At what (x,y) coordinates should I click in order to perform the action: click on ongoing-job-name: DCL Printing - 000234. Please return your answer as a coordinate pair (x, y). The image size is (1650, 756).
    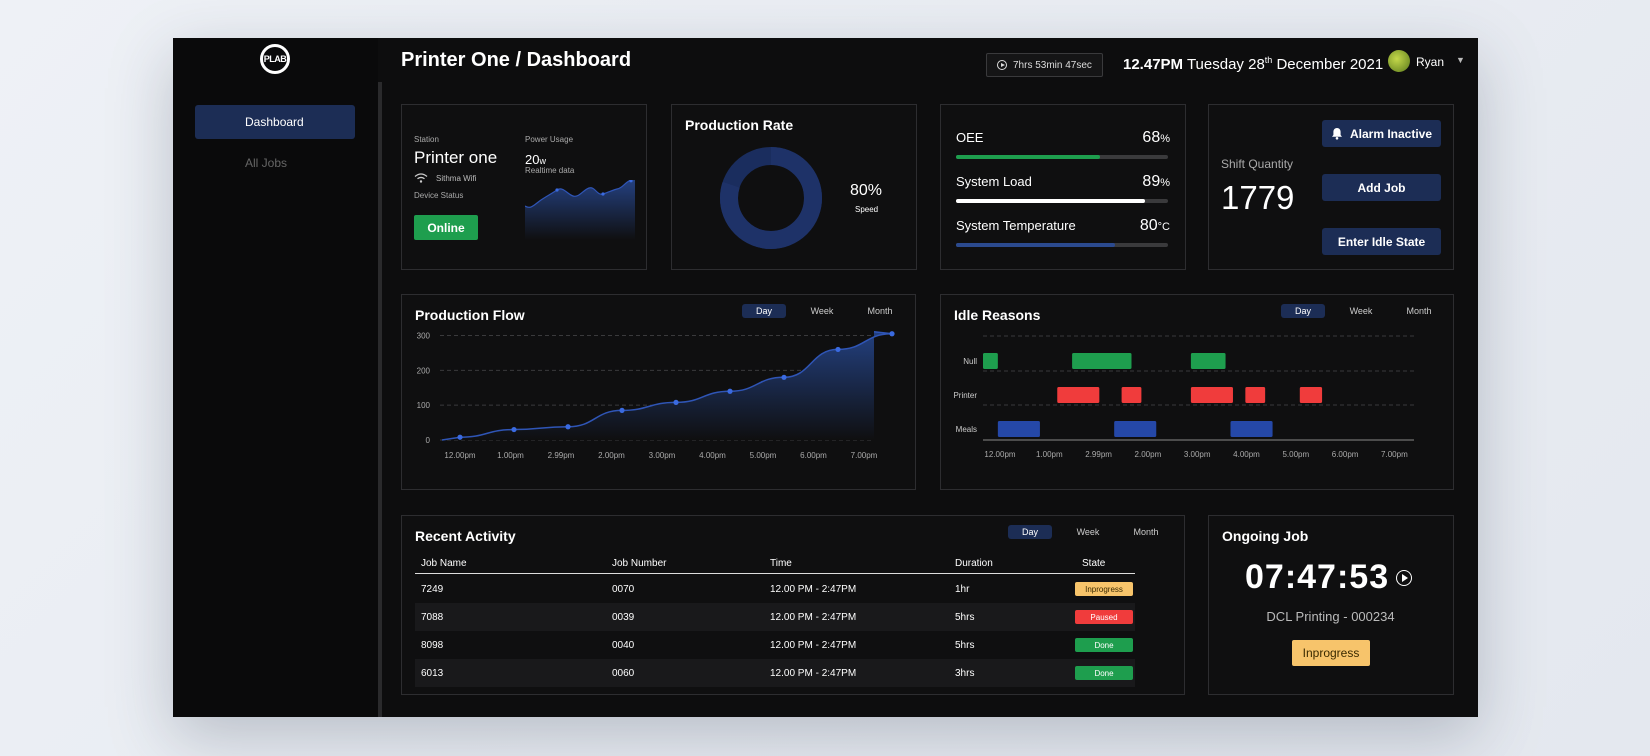
    Looking at the image, I should click on (1330, 616).